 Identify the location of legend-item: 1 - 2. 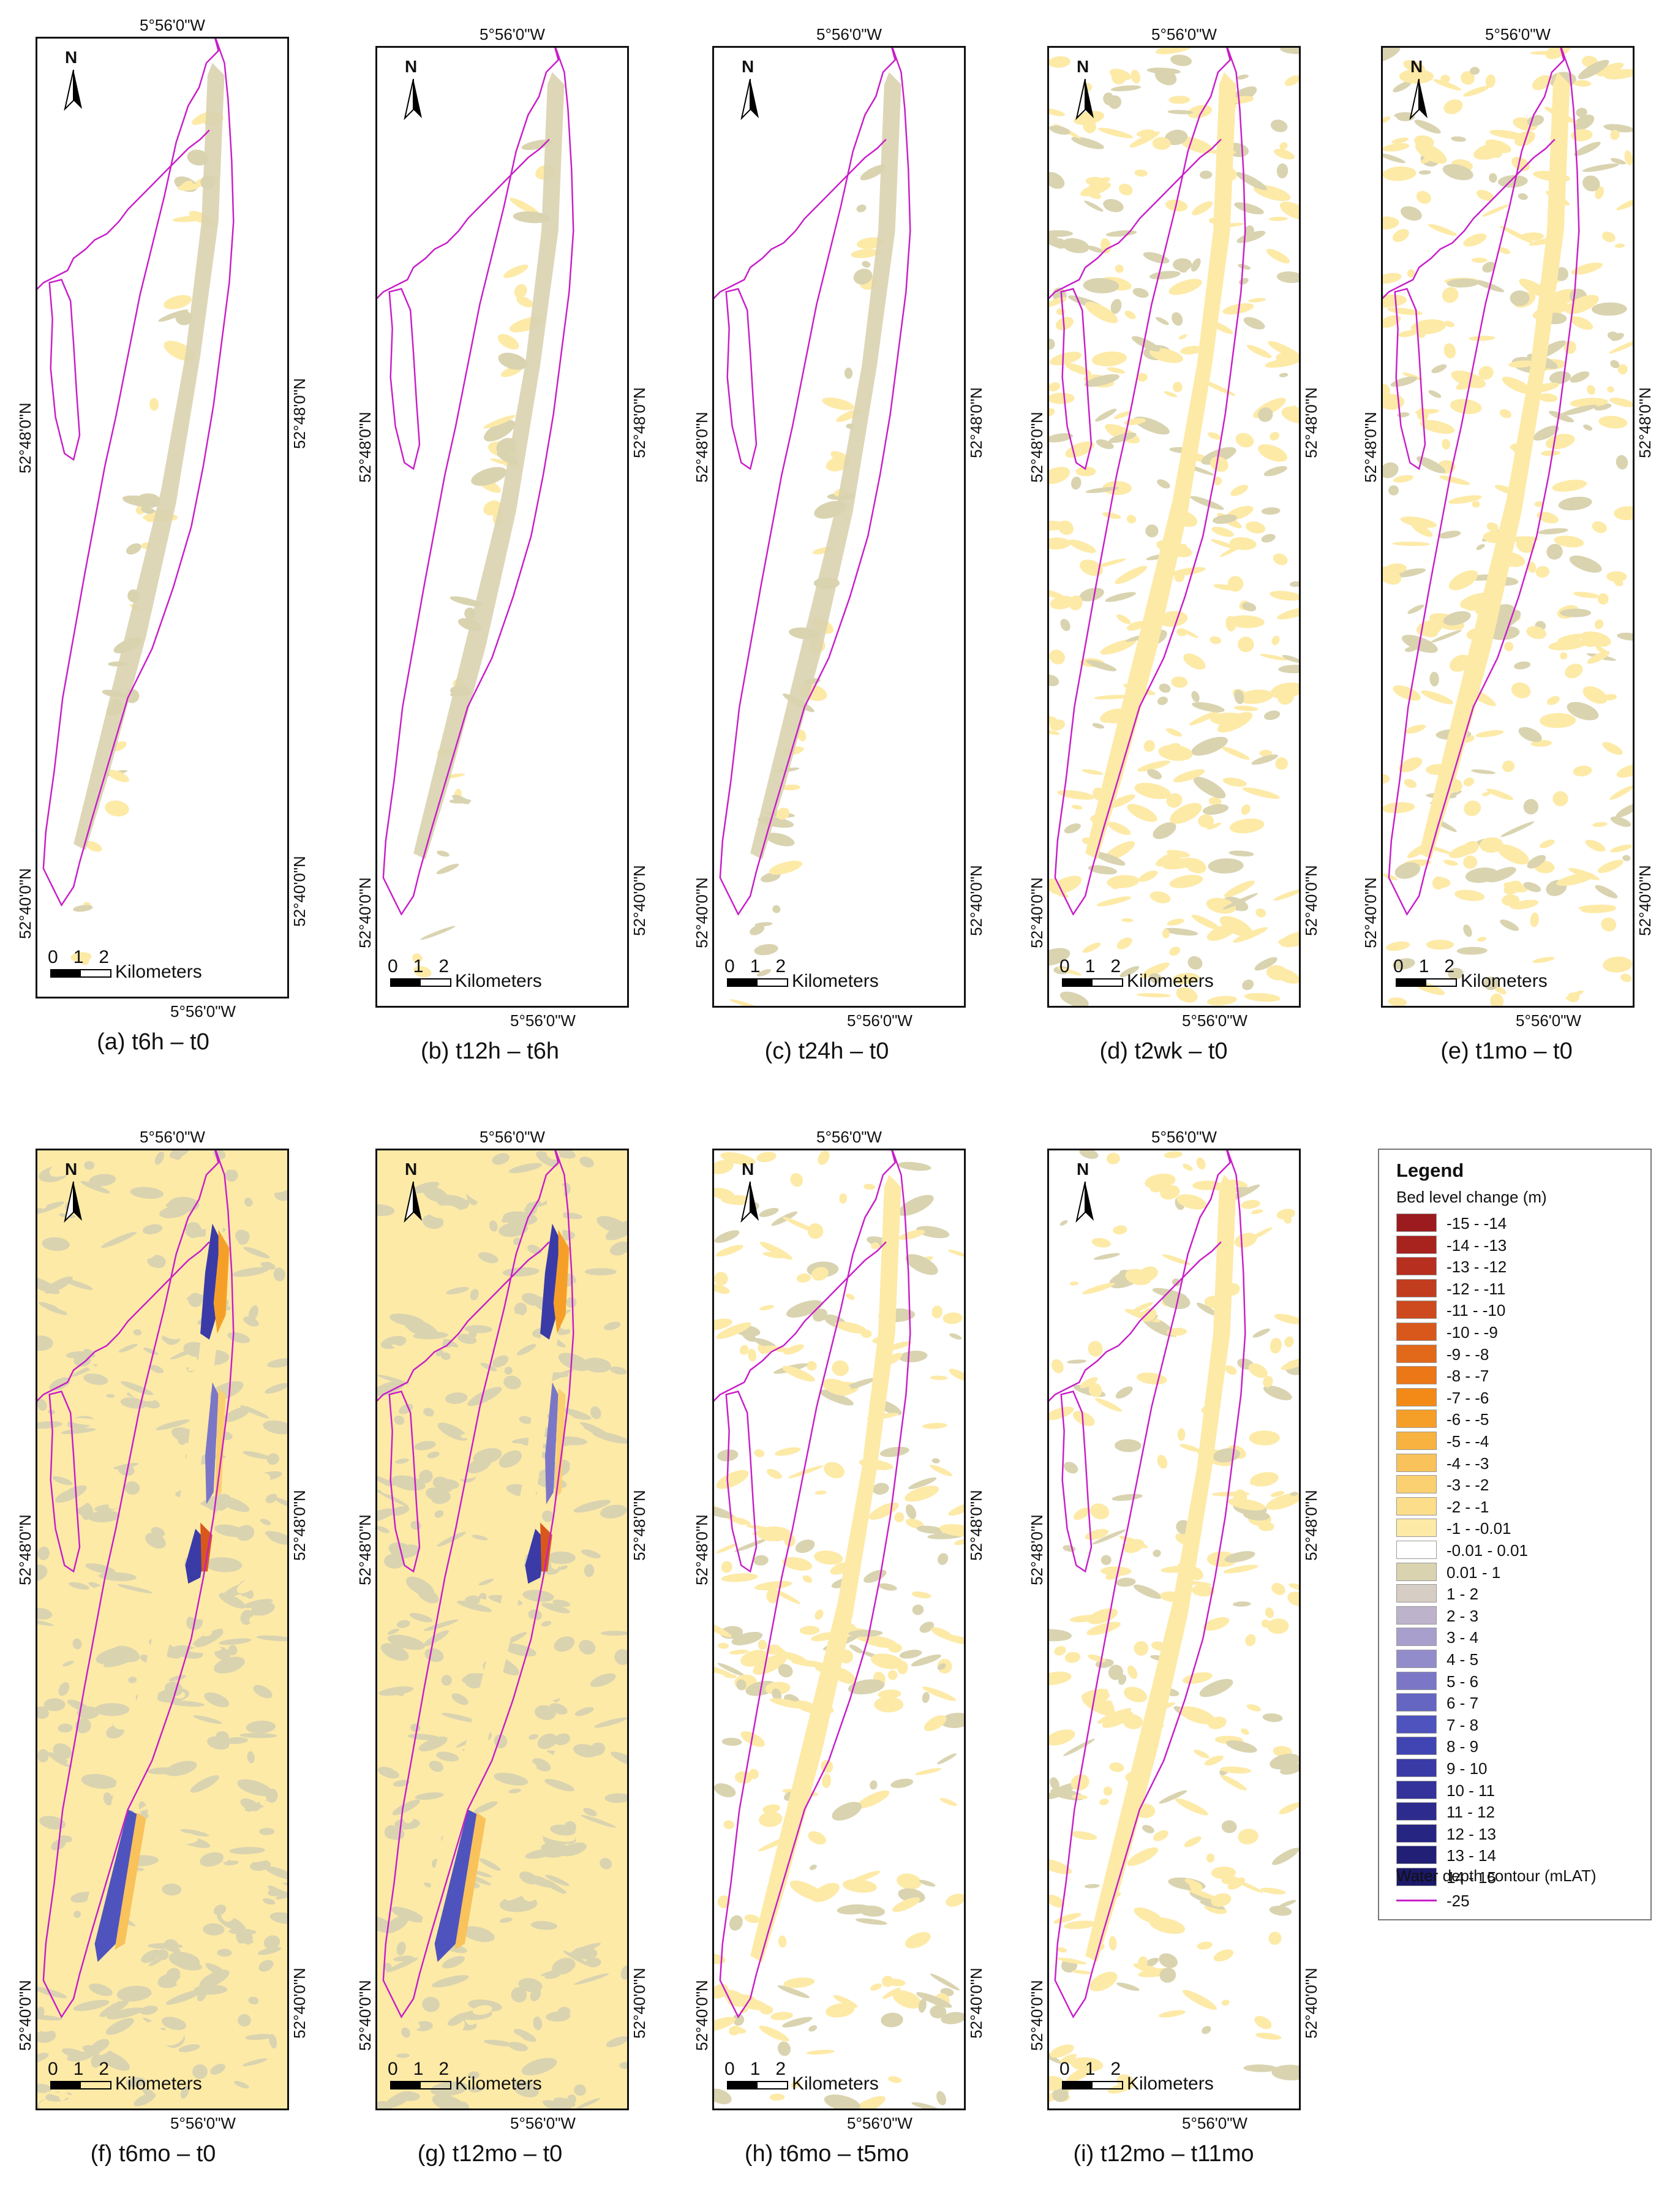
(1518, 1593).